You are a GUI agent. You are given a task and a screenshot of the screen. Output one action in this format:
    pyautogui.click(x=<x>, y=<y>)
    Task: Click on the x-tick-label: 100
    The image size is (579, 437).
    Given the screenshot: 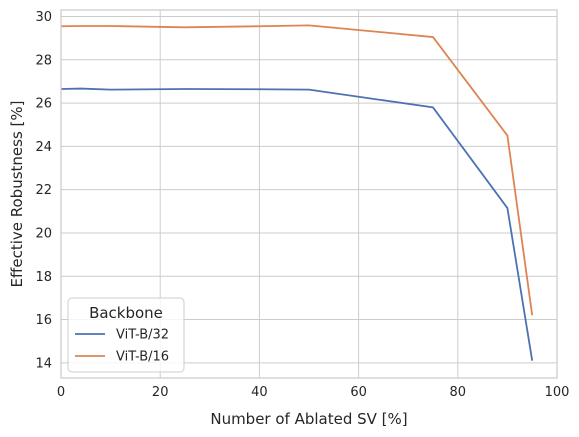 What is the action you would take?
    pyautogui.click(x=557, y=392)
    